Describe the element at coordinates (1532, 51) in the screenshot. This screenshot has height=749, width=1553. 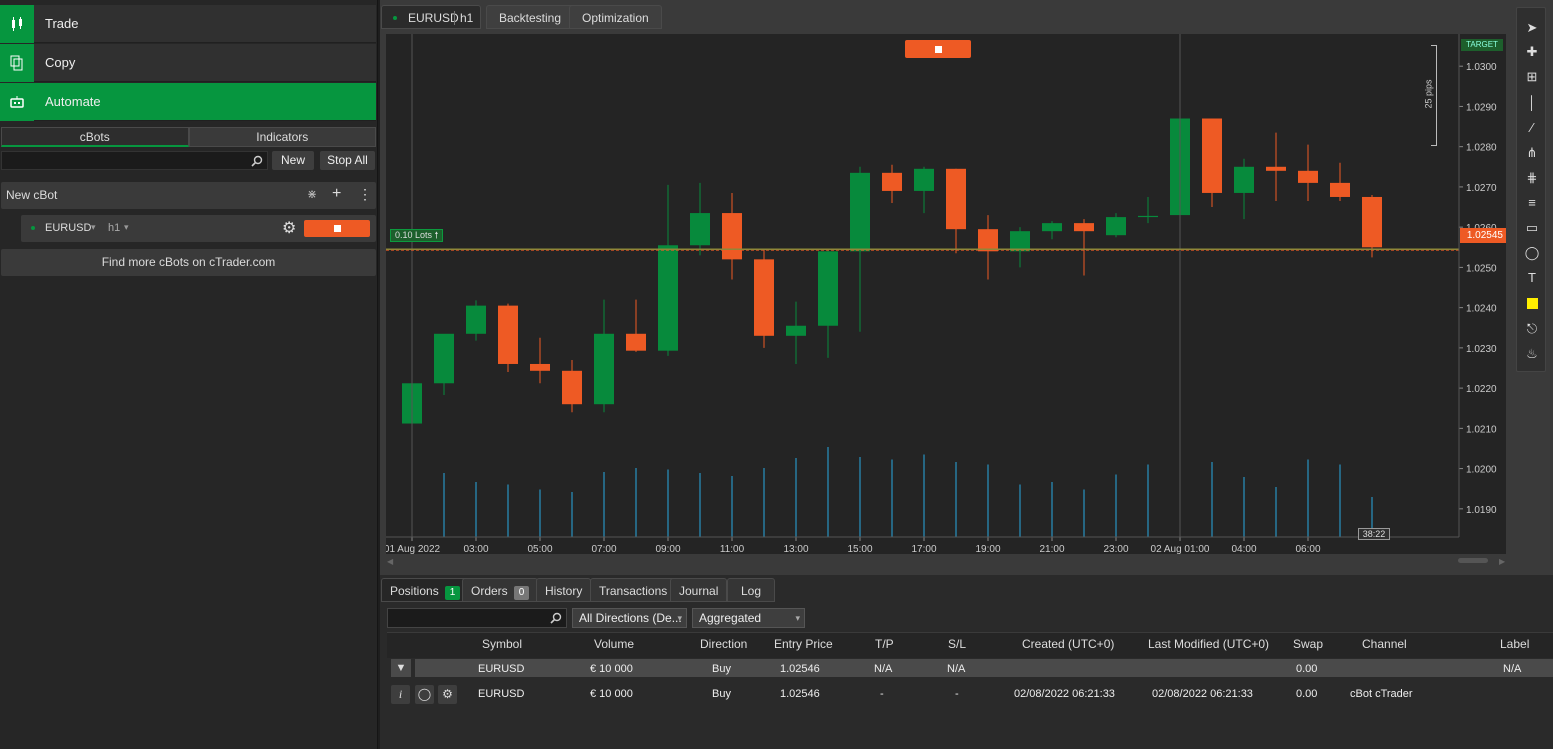
I see `crosshair-icon: ✚` at that location.